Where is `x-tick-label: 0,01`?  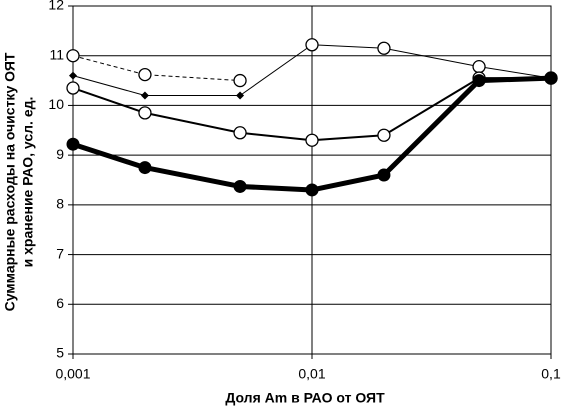 x-tick-label: 0,01 is located at coordinates (311, 374).